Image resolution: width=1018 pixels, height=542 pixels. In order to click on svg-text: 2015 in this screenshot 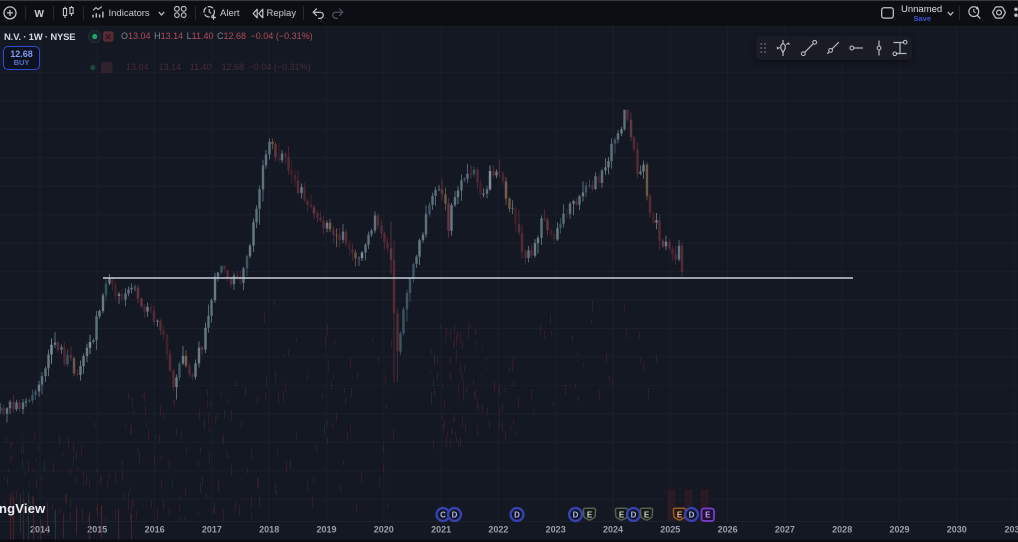, I will do `click(97, 530)`.